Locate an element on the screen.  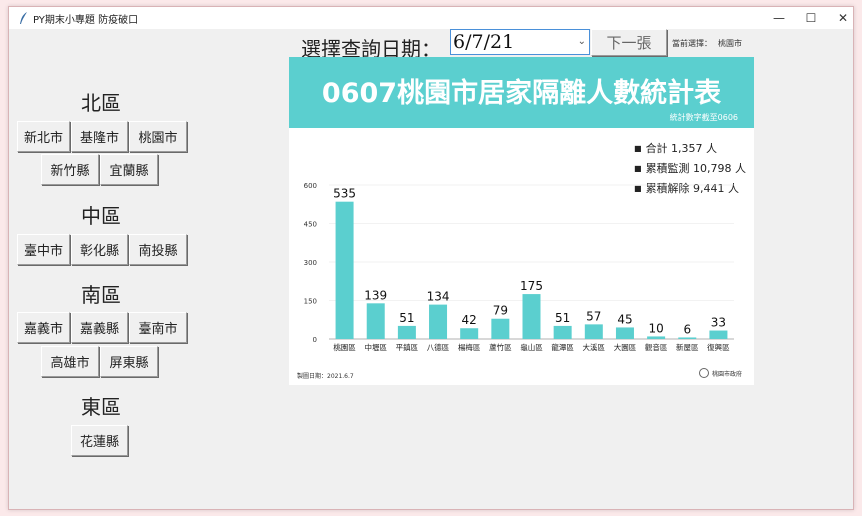
data-label: 139 is located at coordinates (375, 295).